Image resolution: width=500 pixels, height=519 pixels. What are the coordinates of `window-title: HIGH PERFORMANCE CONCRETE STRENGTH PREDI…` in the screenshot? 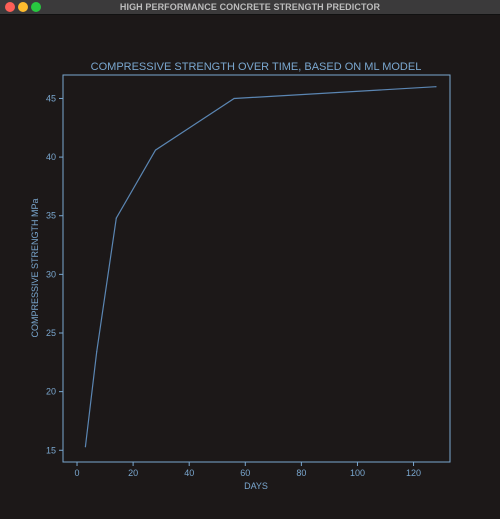 It's located at (250, 7).